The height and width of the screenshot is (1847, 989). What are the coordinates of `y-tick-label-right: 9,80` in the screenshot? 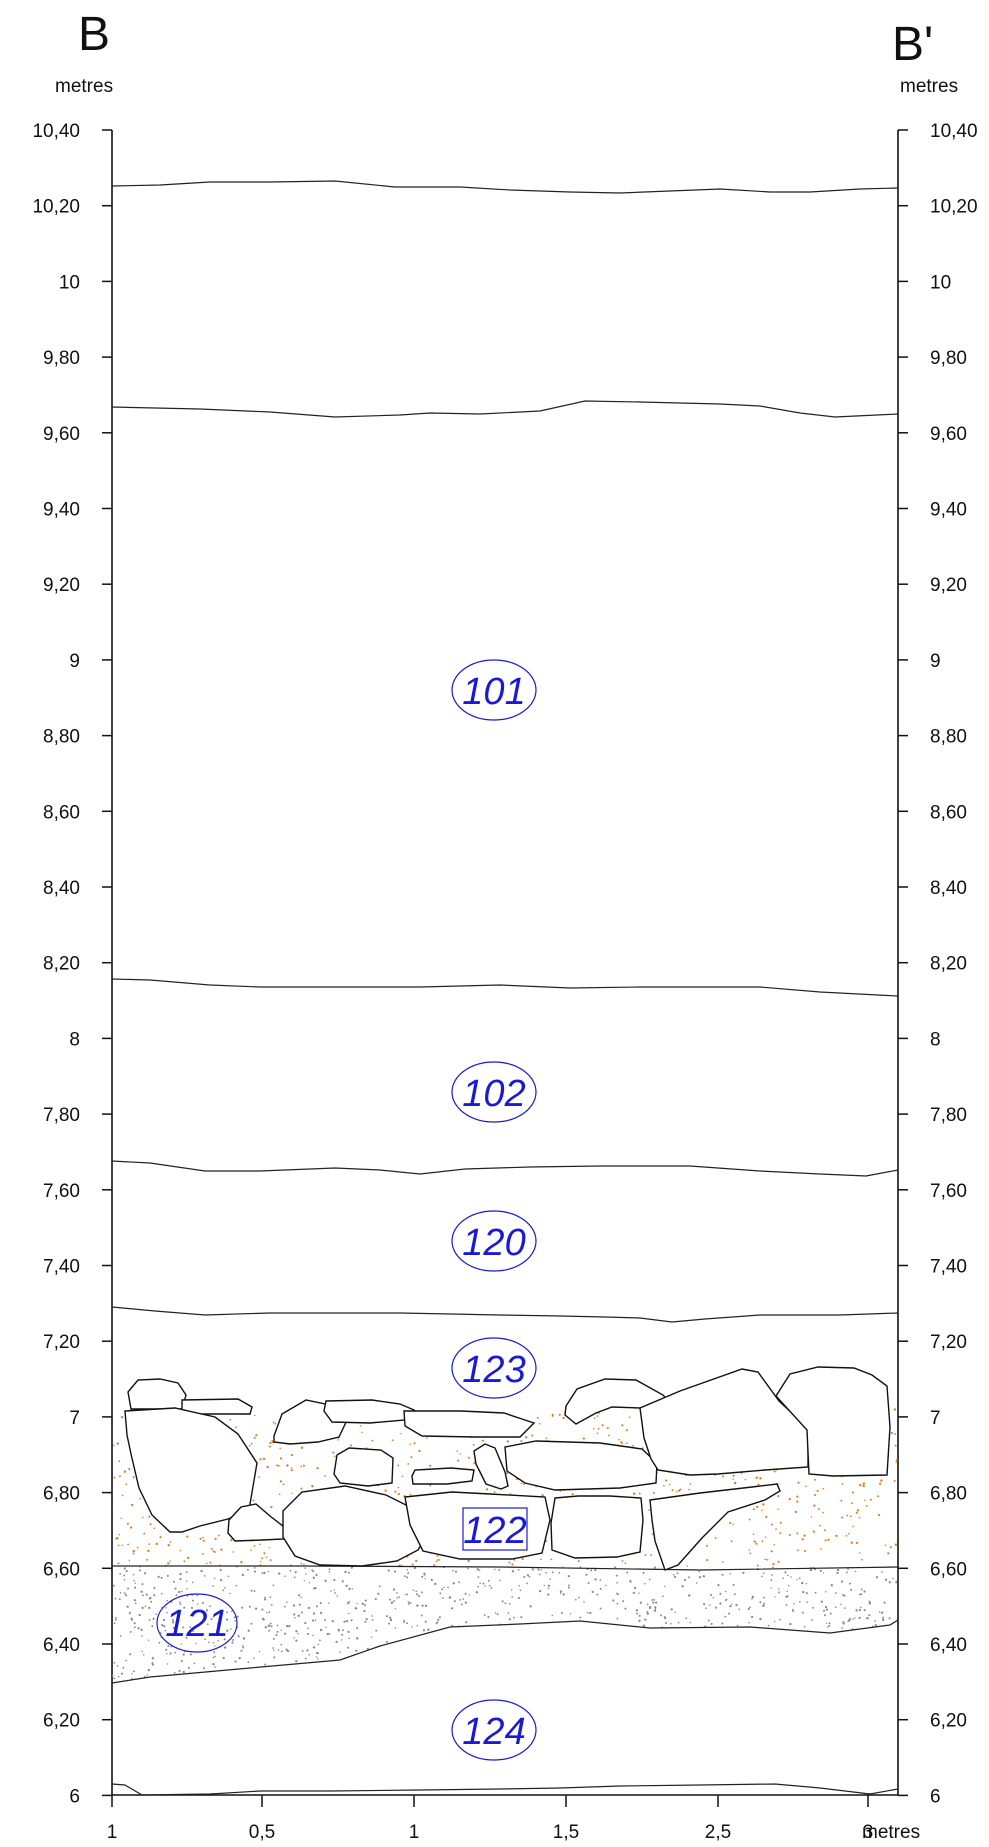 It's located at (948, 358).